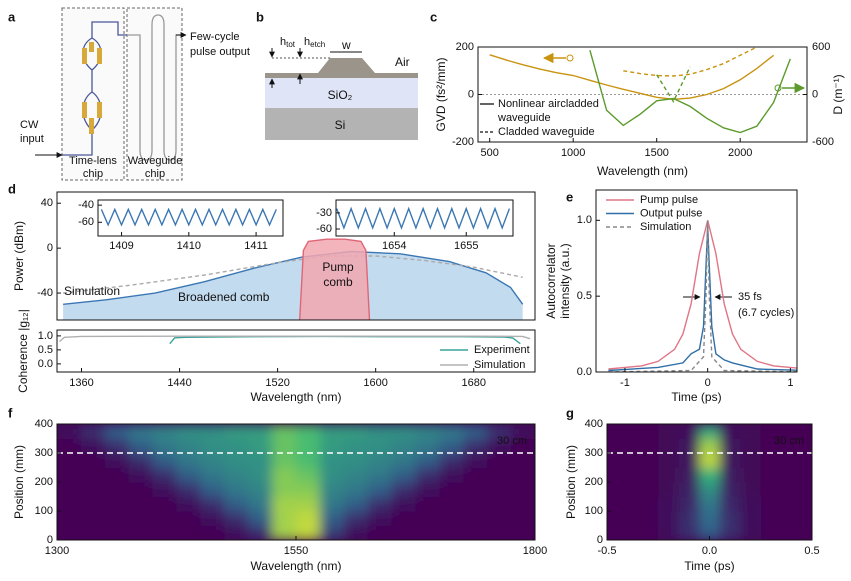 The width and height of the screenshot is (851, 581). I want to click on label: hetch, so click(314, 42).